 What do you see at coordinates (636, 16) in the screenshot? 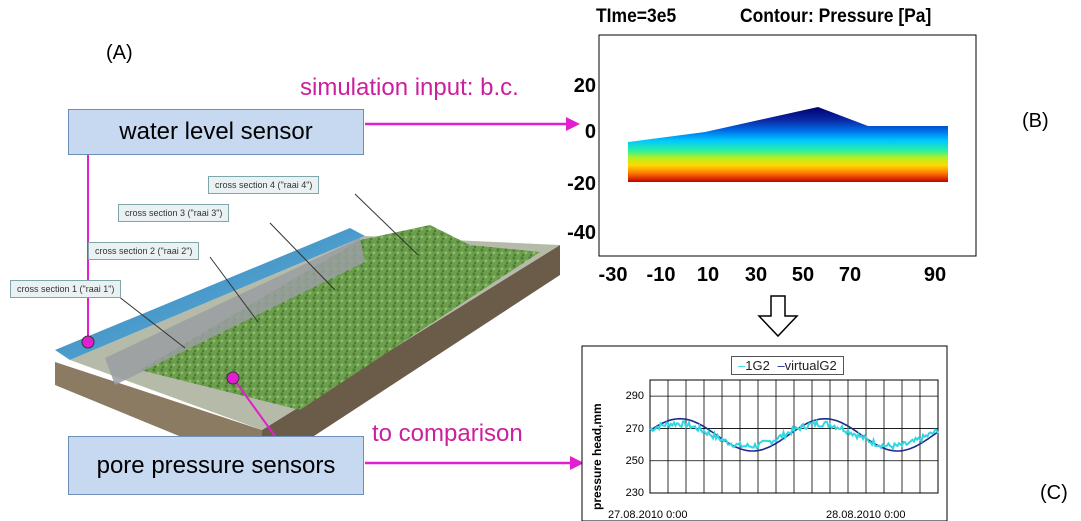
I see `simulation-time-title: TIme=3e5` at bounding box center [636, 16].